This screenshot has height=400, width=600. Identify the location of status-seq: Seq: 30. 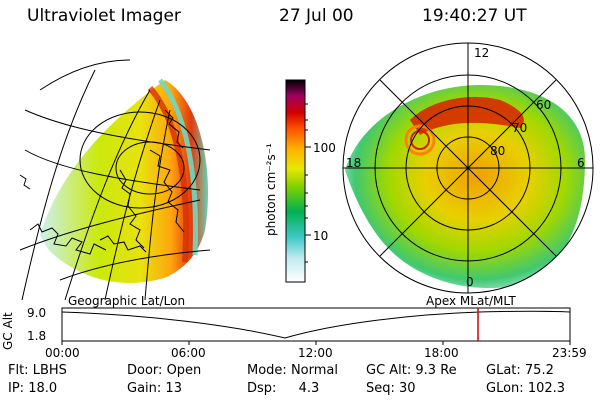
(391, 388).